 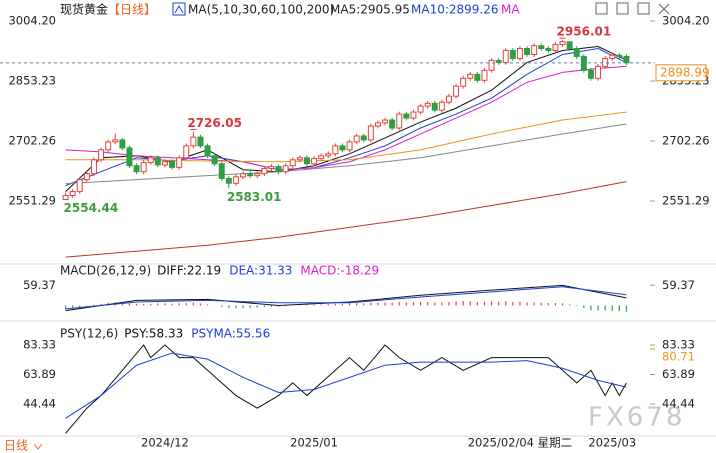 What do you see at coordinates (685, 72) in the screenshot?
I see `last-price-label: 2898.99` at bounding box center [685, 72].